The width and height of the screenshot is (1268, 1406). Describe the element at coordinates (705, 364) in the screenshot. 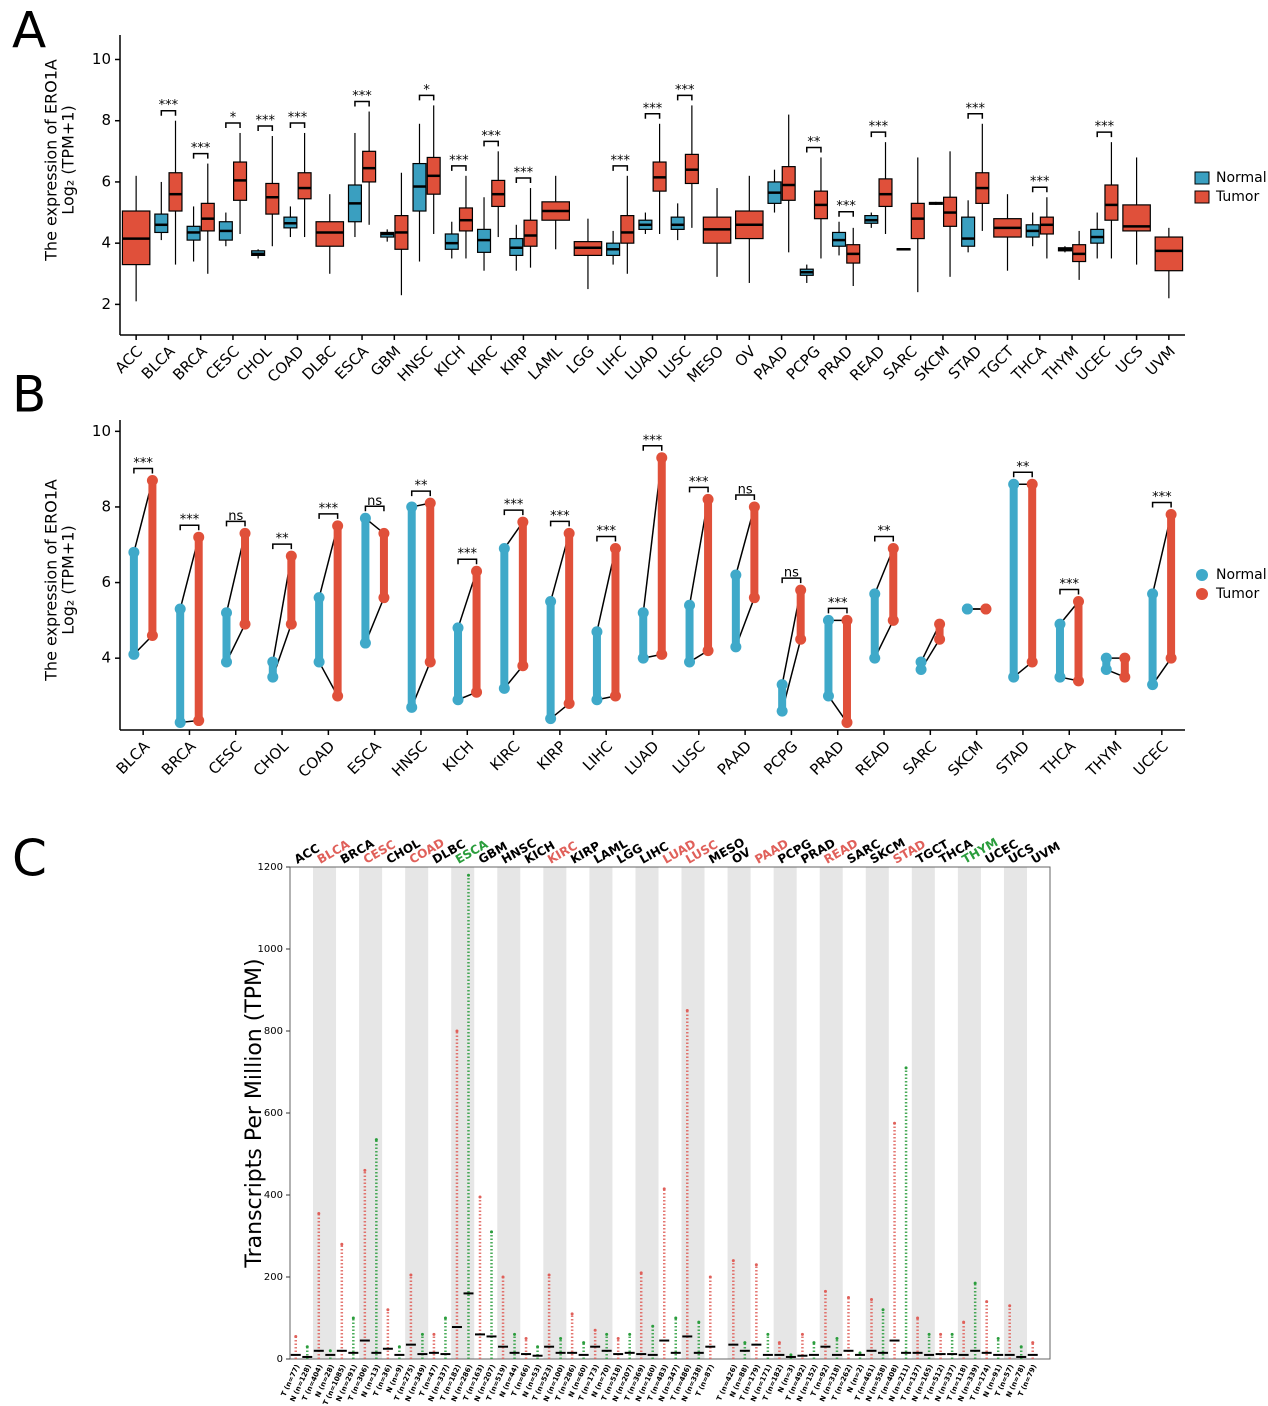

I see `x-tick-label: MESO` at that location.